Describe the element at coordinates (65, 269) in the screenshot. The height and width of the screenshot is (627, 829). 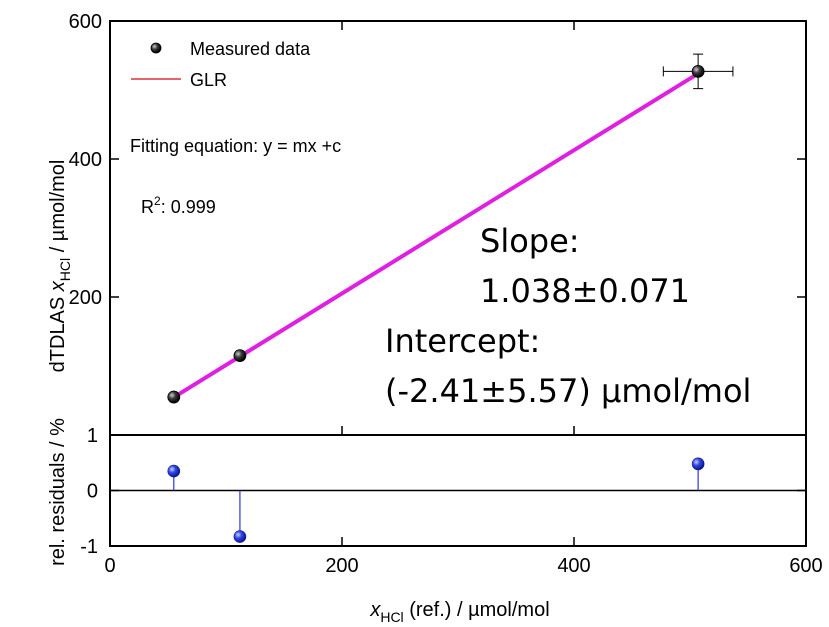
I see `y-title-sub: HCl` at that location.